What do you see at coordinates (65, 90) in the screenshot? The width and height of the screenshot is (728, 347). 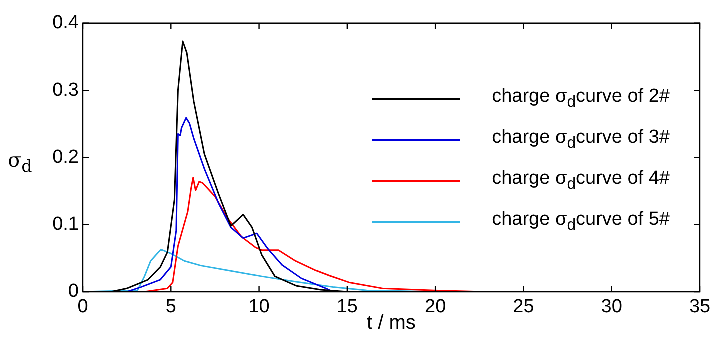 I see `y-tick-label: 0.3` at bounding box center [65, 90].